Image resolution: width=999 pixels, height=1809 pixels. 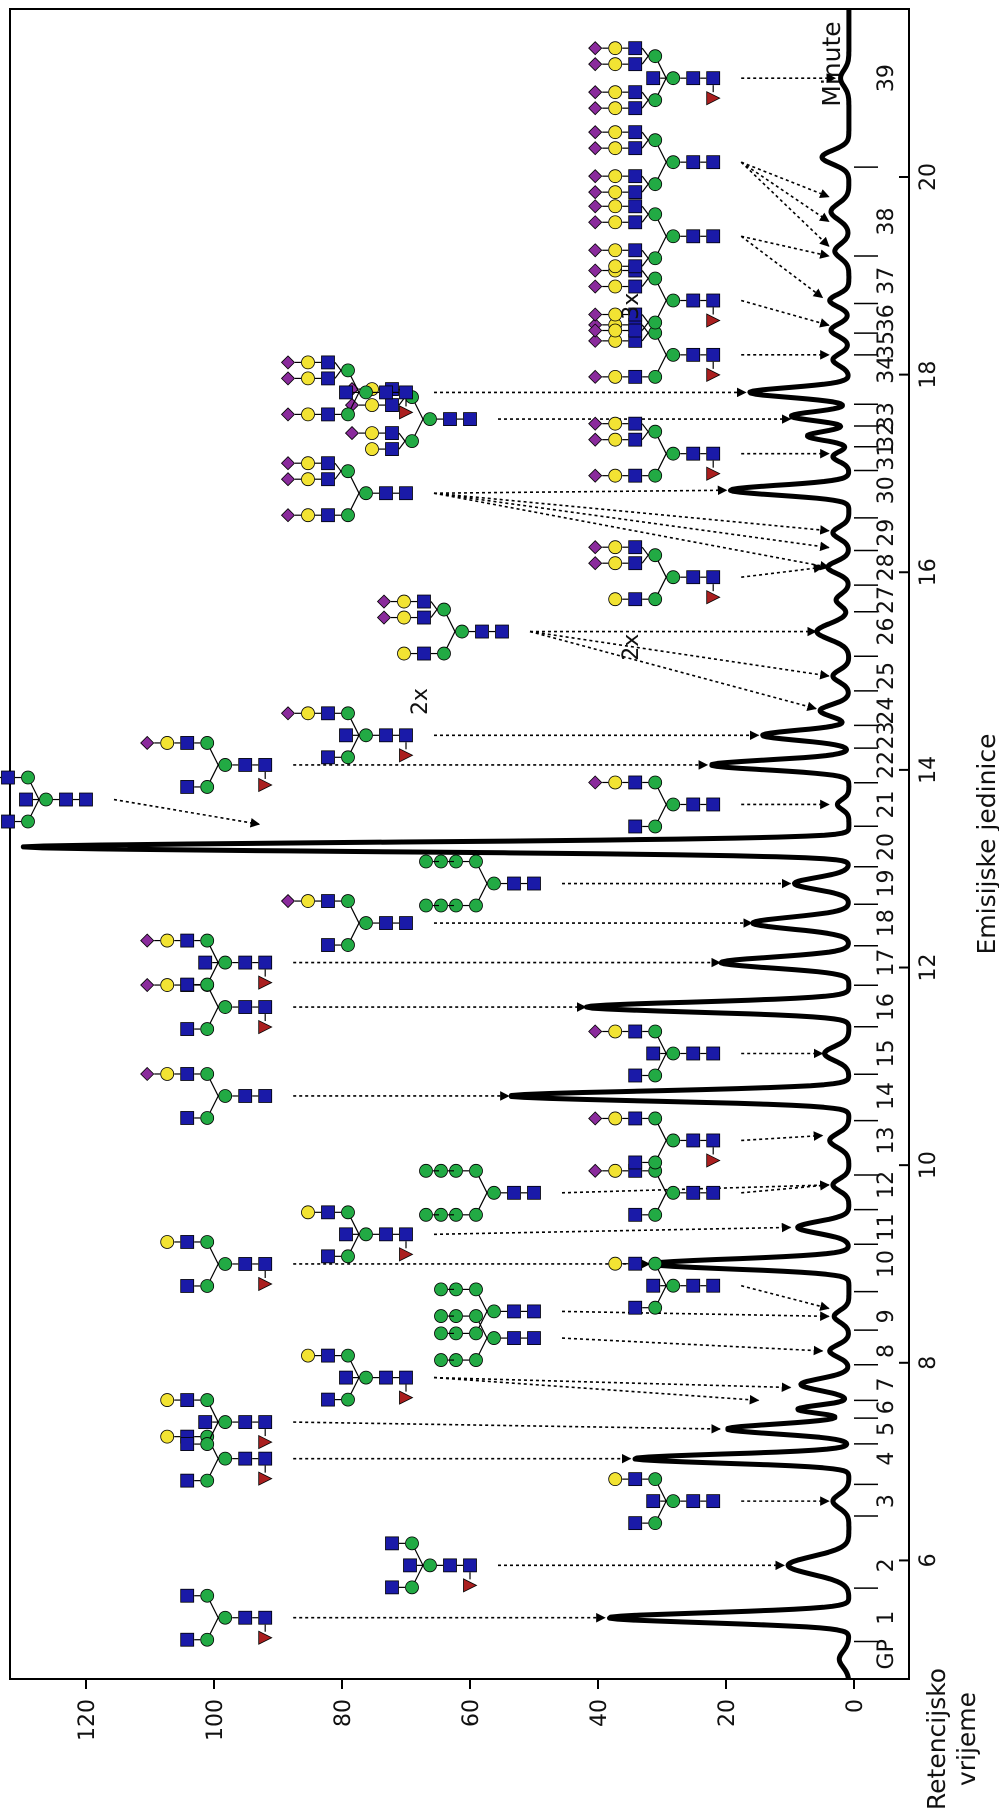 What do you see at coordinates (206, 764) in the screenshot?
I see `glycan-holder-g22` at bounding box center [206, 764].